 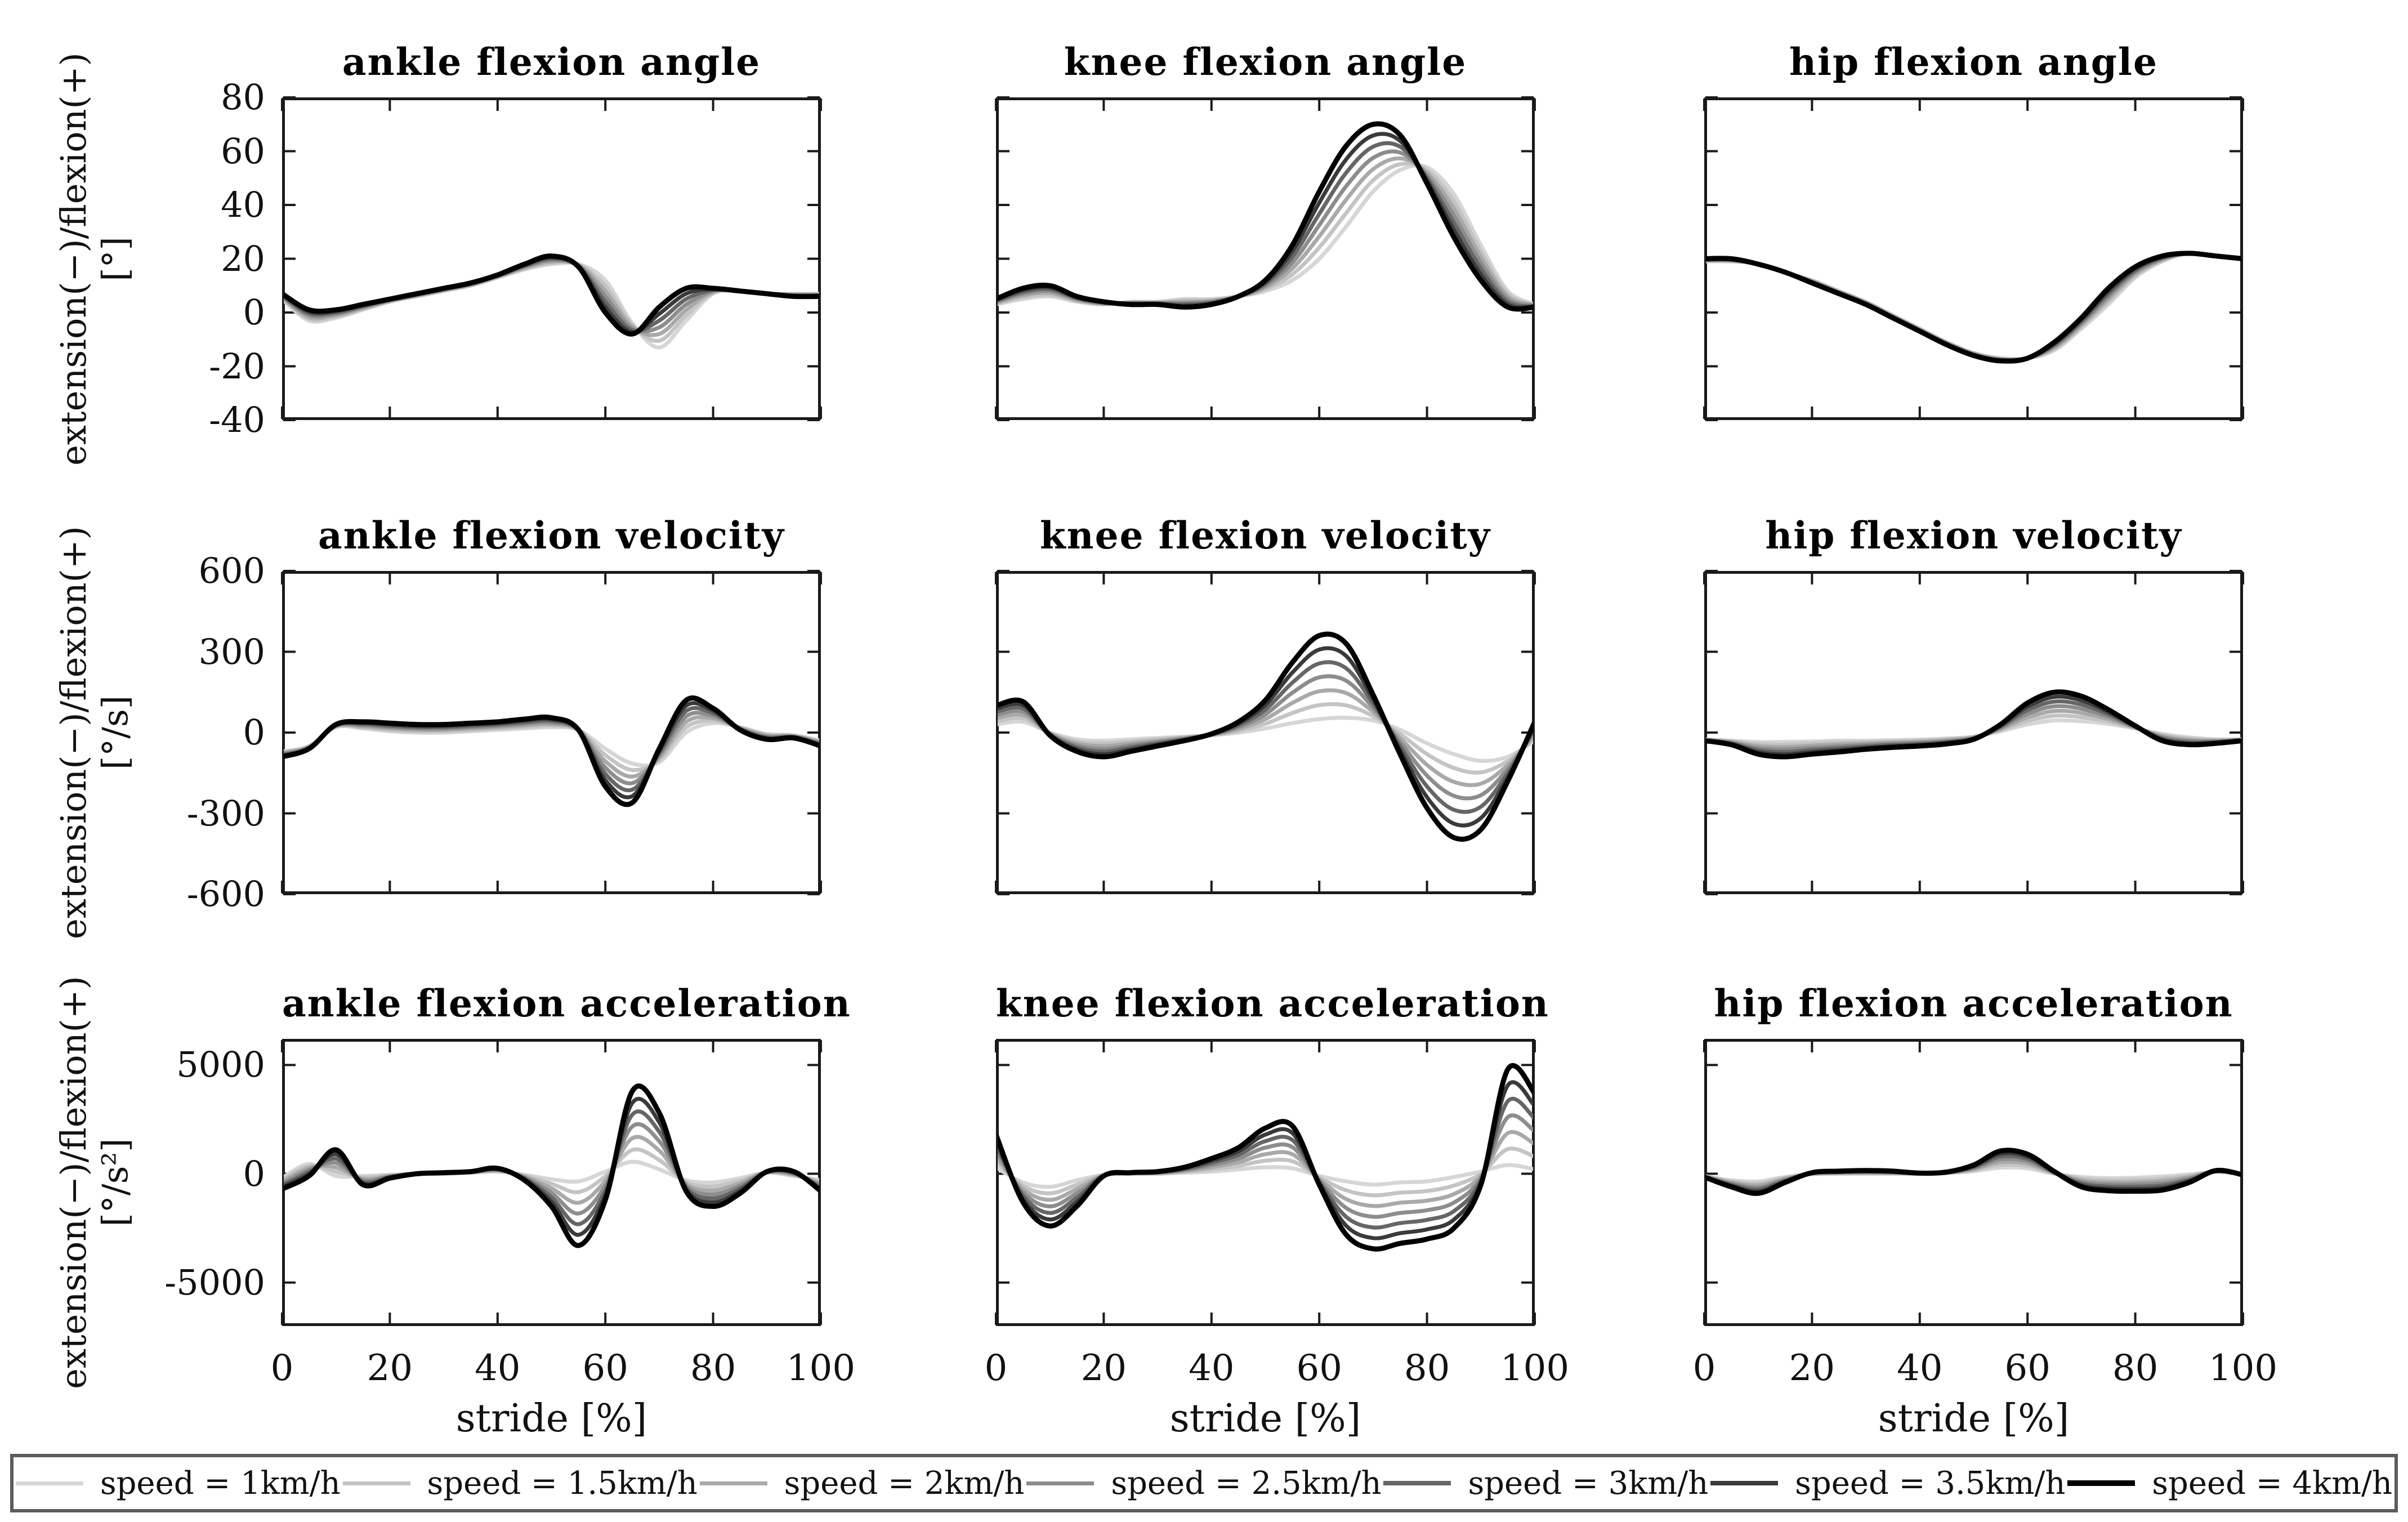 I want to click on plot-canvas-hip-flexion-velocity, so click(x=1974, y=732).